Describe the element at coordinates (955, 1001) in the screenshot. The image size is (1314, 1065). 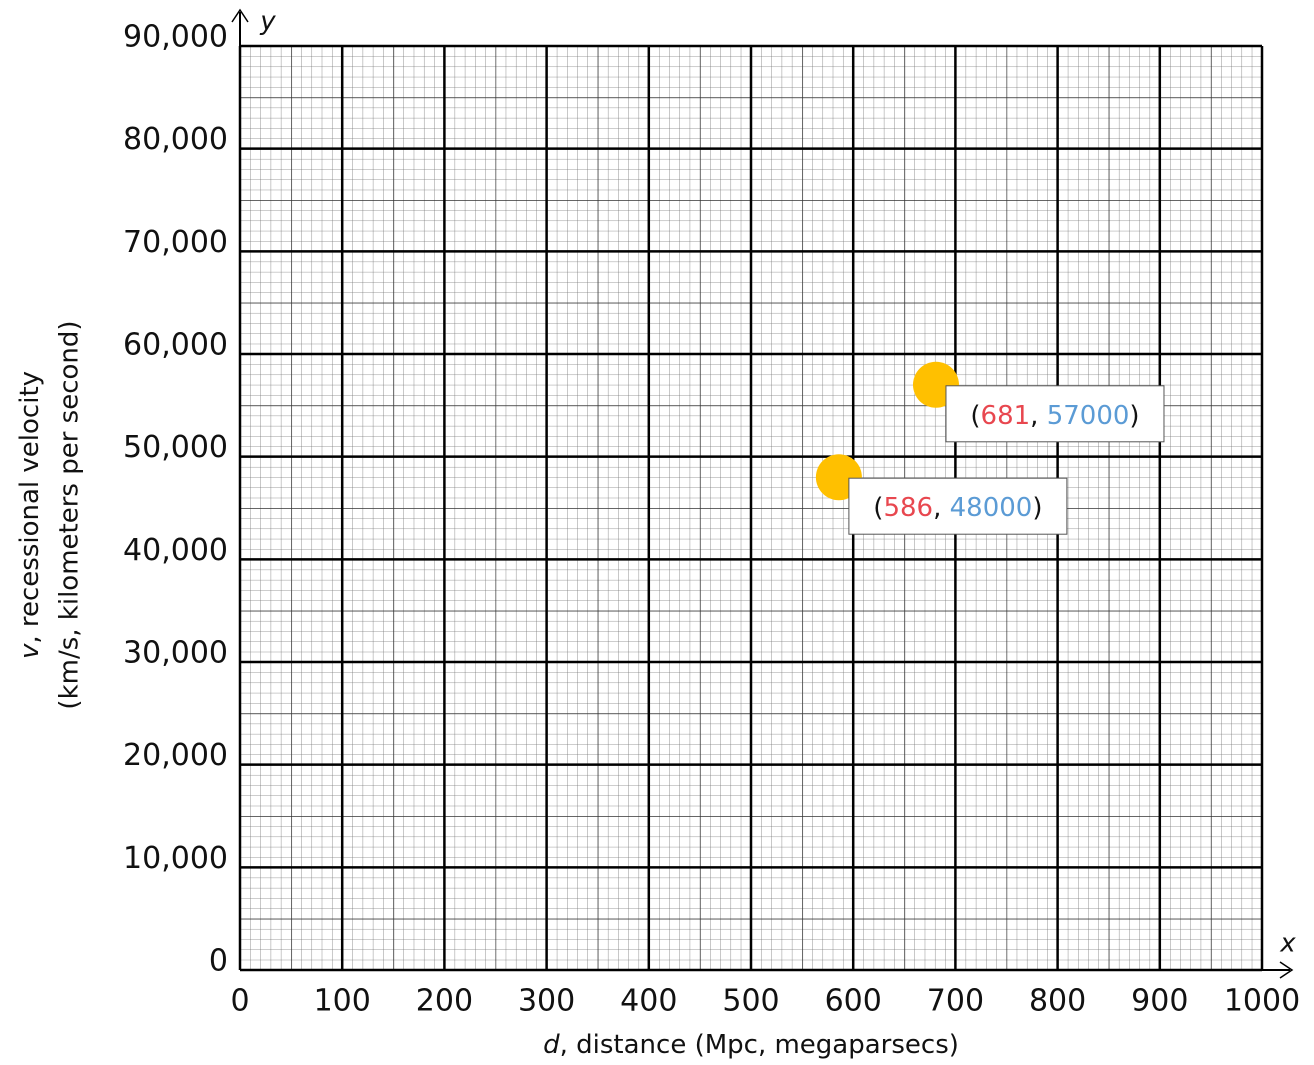
I see `x-tick-label: 700` at that location.